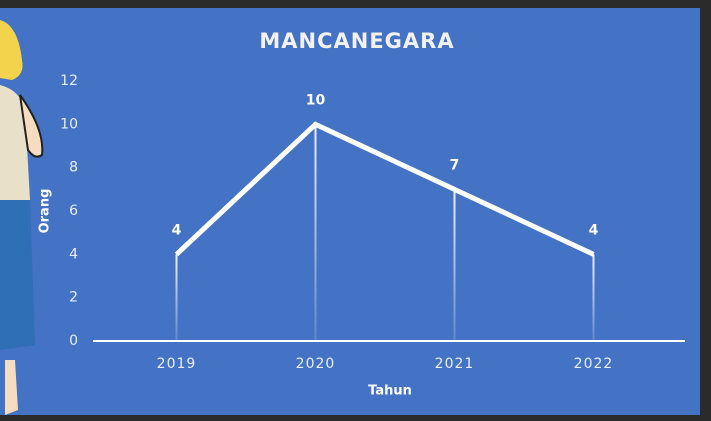  Describe the element at coordinates (73, 168) in the screenshot. I see `y-tick-label: 8` at that location.